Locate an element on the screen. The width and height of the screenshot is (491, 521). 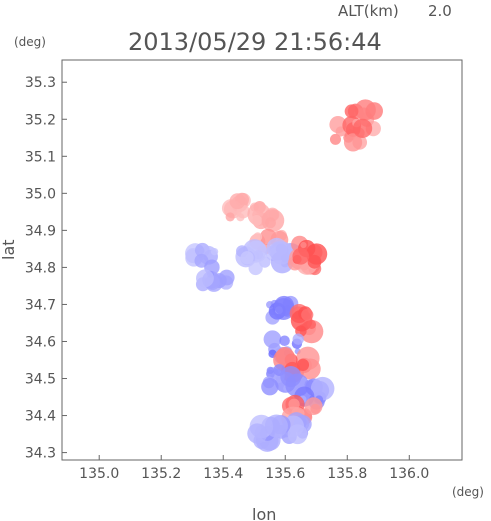
y-tick-label: 34.3 is located at coordinates (40, 454).